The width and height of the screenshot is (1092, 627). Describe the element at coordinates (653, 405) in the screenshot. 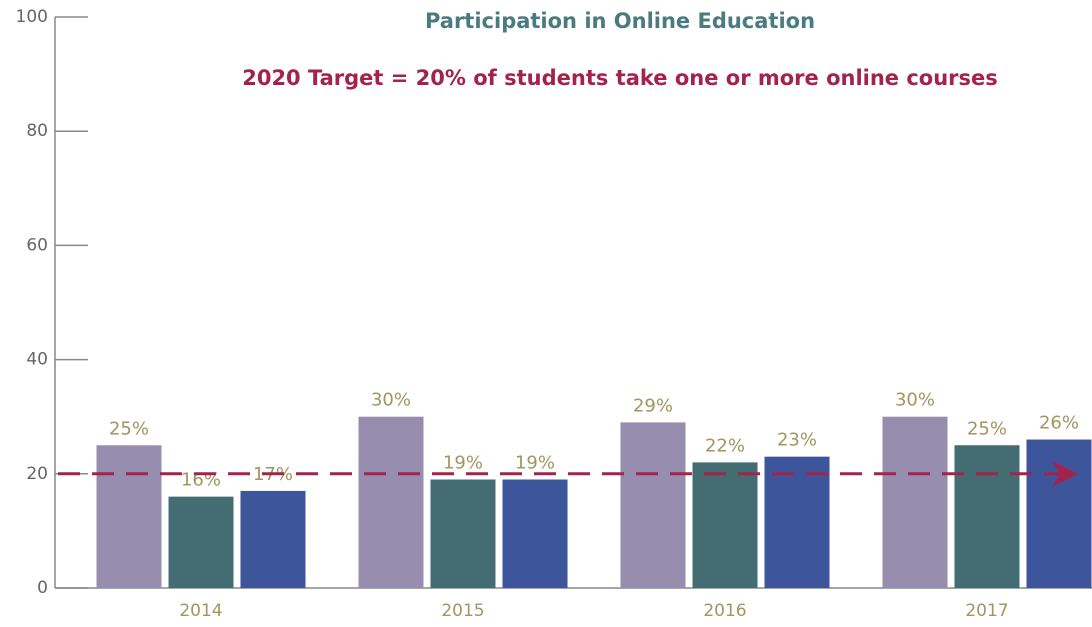

I see `value-label: 29%` at that location.